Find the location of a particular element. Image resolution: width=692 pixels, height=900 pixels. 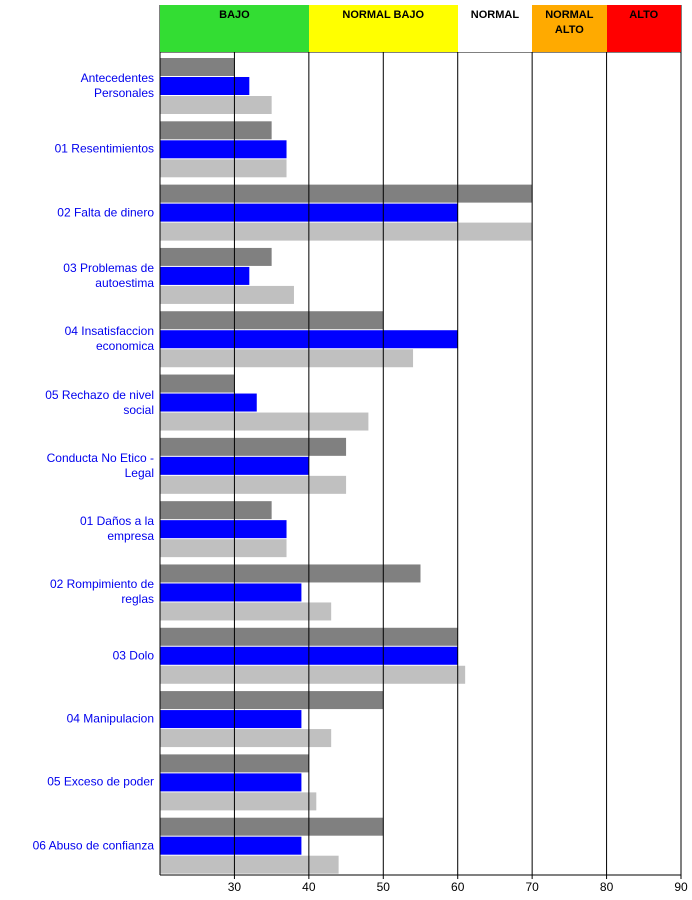

category-label: 05 Rechazo de nivel social is located at coordinates (99, 402).